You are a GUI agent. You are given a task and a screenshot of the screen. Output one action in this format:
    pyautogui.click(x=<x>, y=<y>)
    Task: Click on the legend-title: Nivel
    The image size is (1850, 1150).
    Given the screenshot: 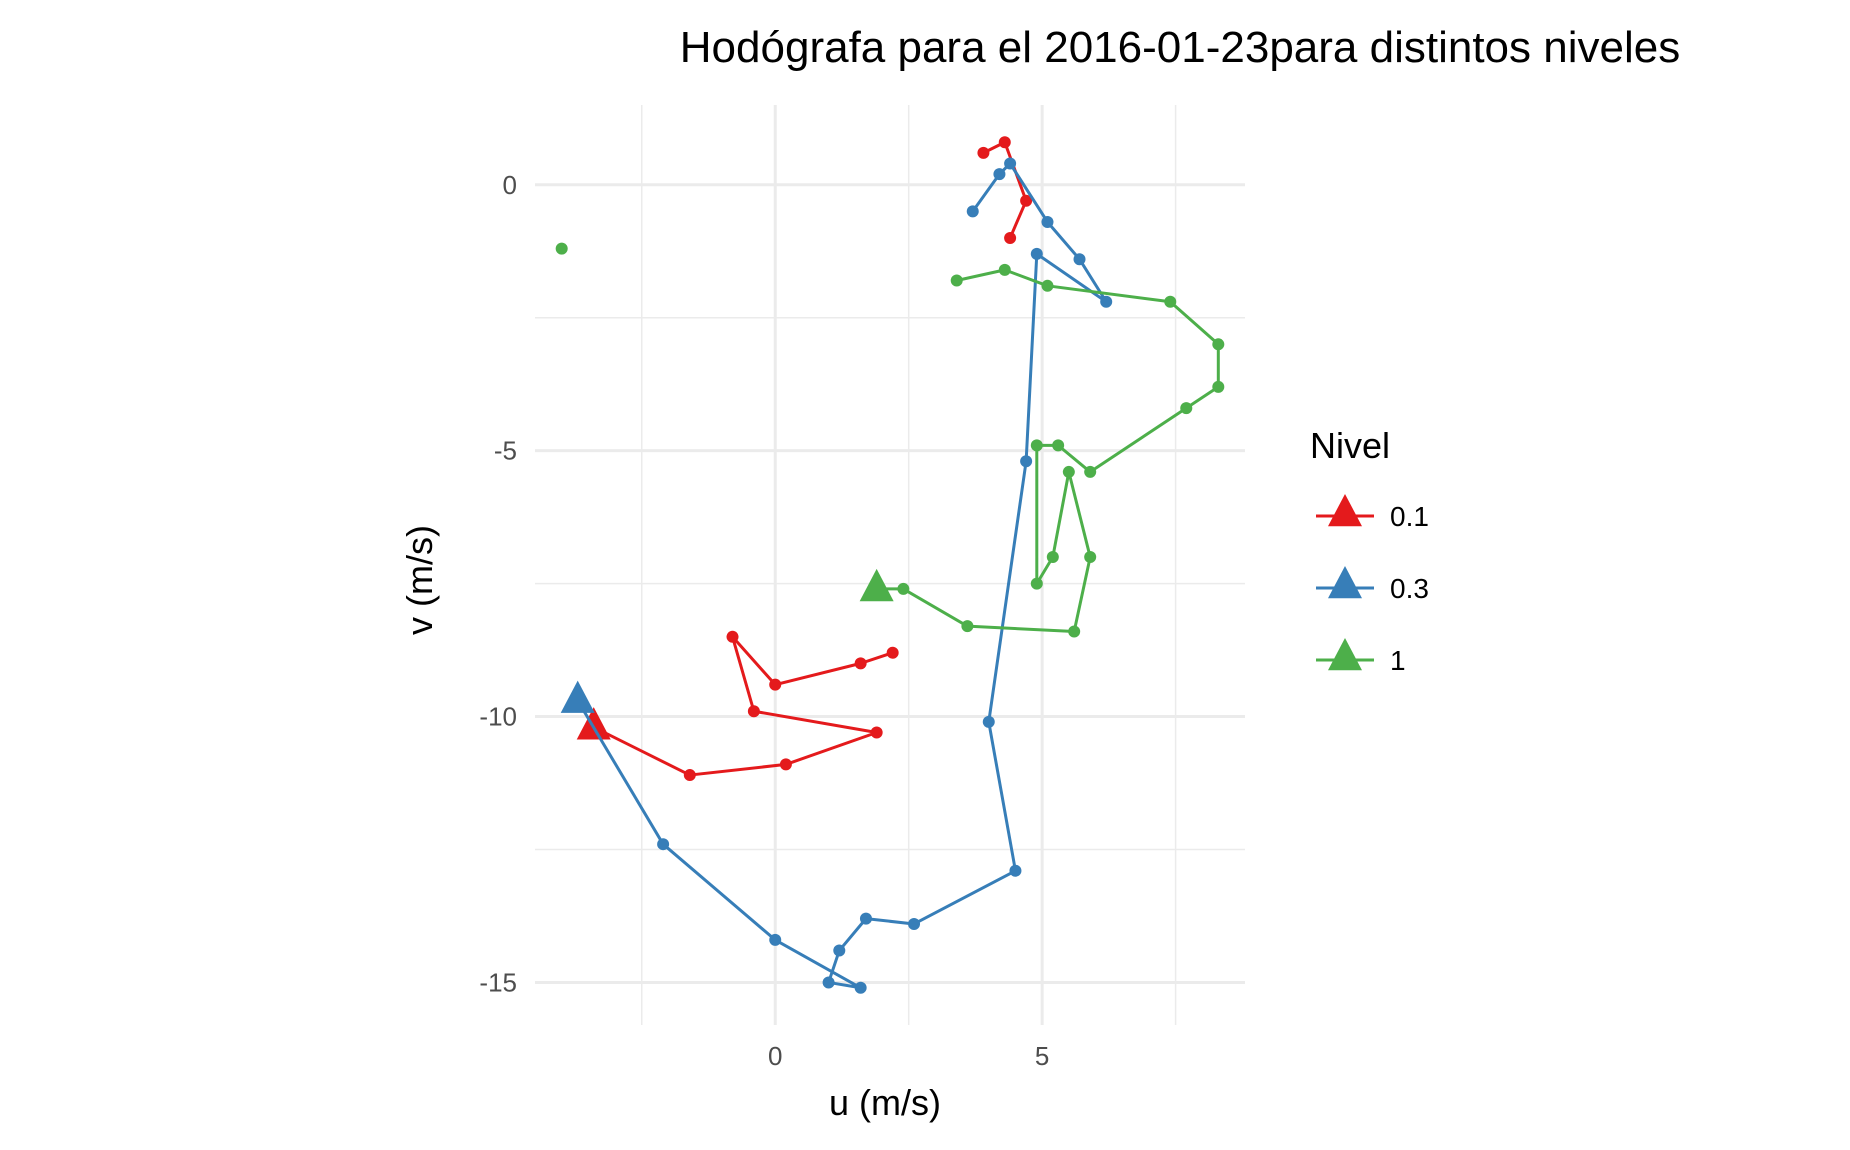 What is the action you would take?
    pyautogui.click(x=1350, y=445)
    